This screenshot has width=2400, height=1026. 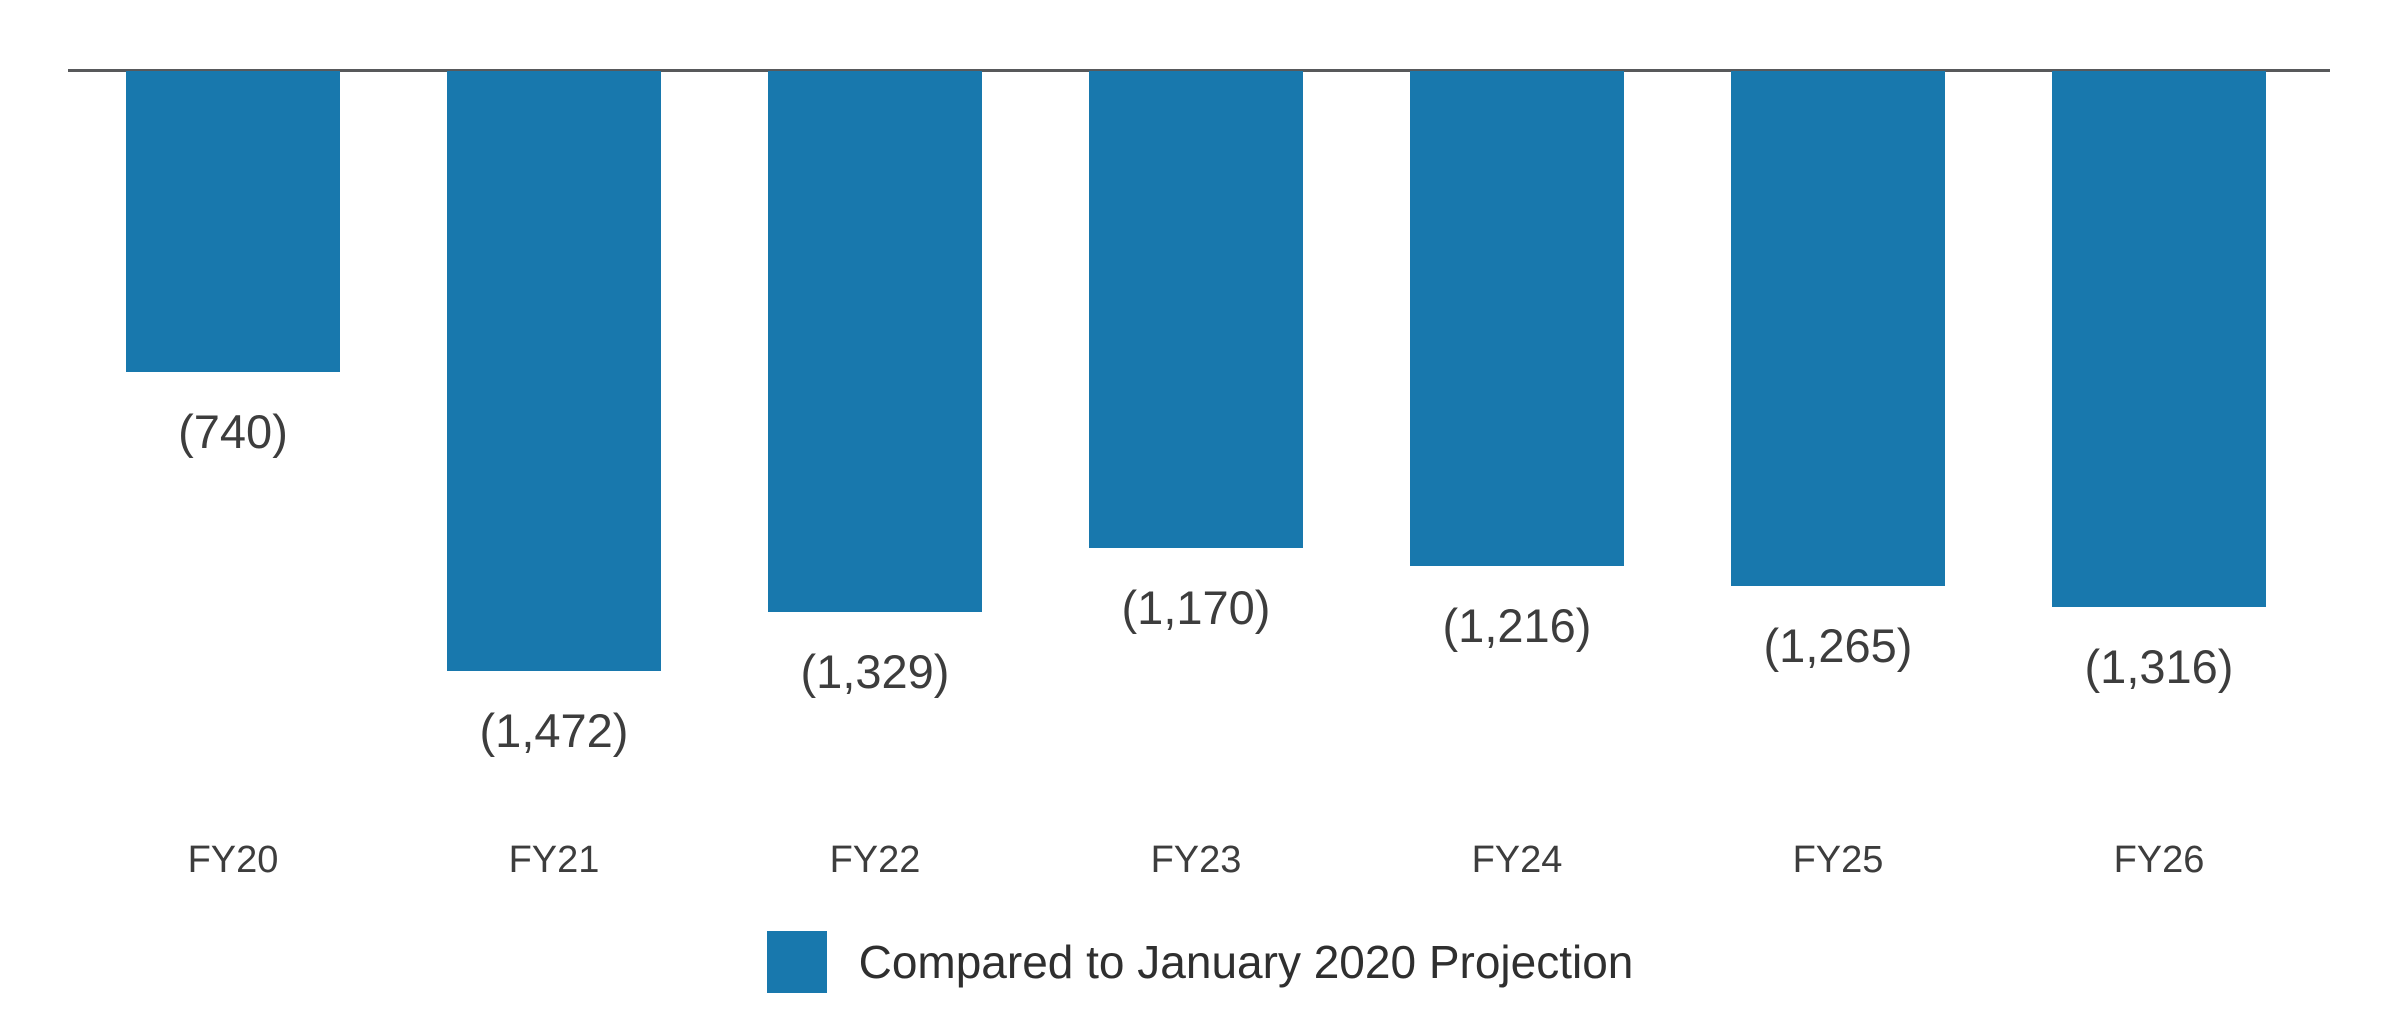 I want to click on value-label-fy23: (1,170), so click(x=1196, y=607).